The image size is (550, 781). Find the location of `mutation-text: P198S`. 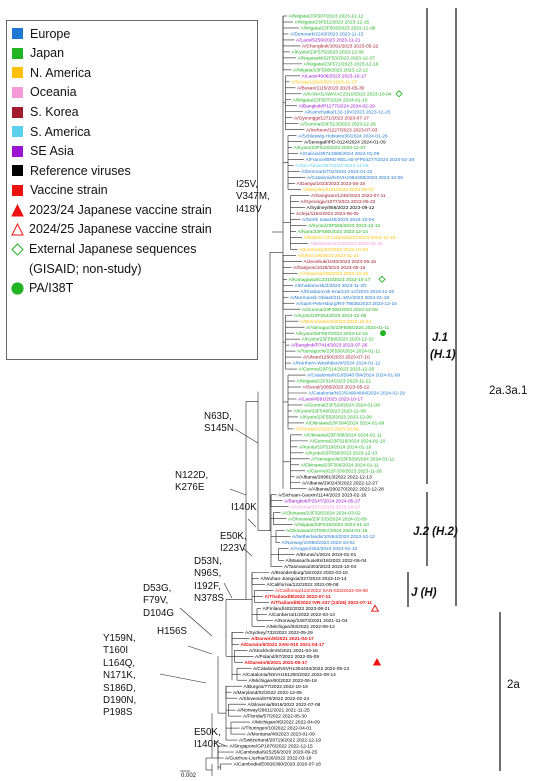

mutation-text: P198S is located at coordinates (118, 713).